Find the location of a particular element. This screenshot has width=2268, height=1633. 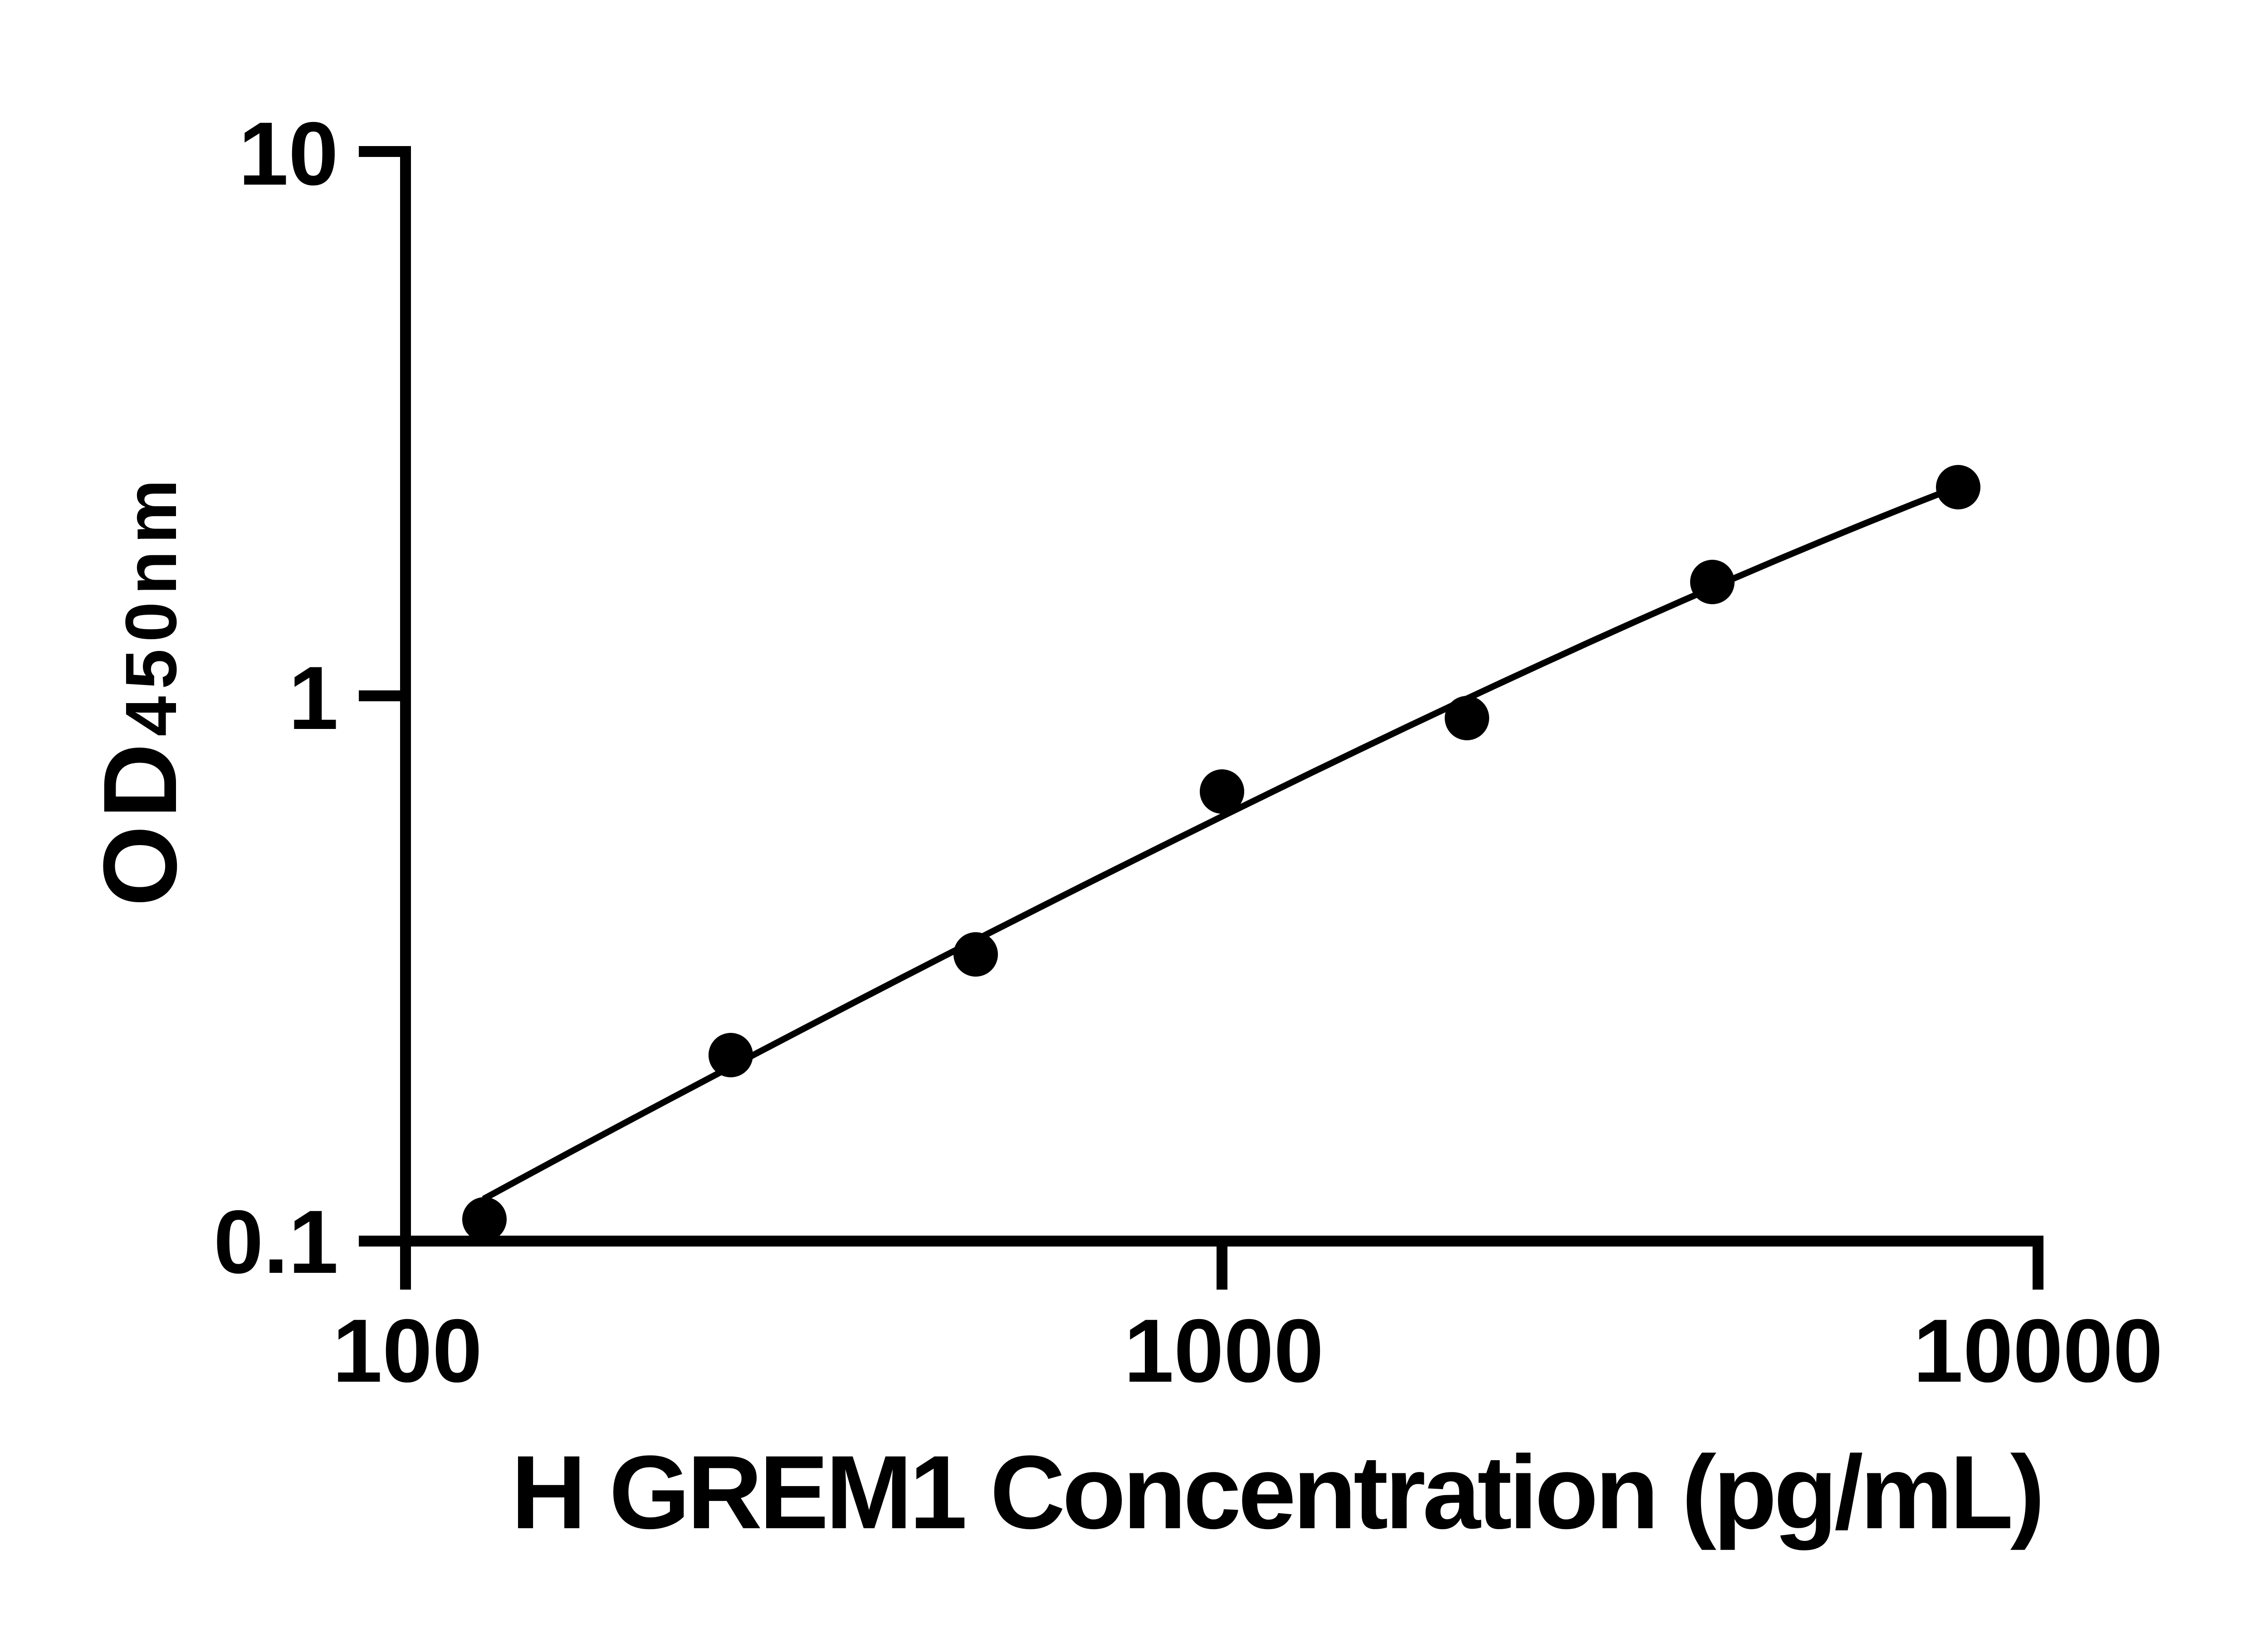

svg-text: 100 is located at coordinates (407, 1351).